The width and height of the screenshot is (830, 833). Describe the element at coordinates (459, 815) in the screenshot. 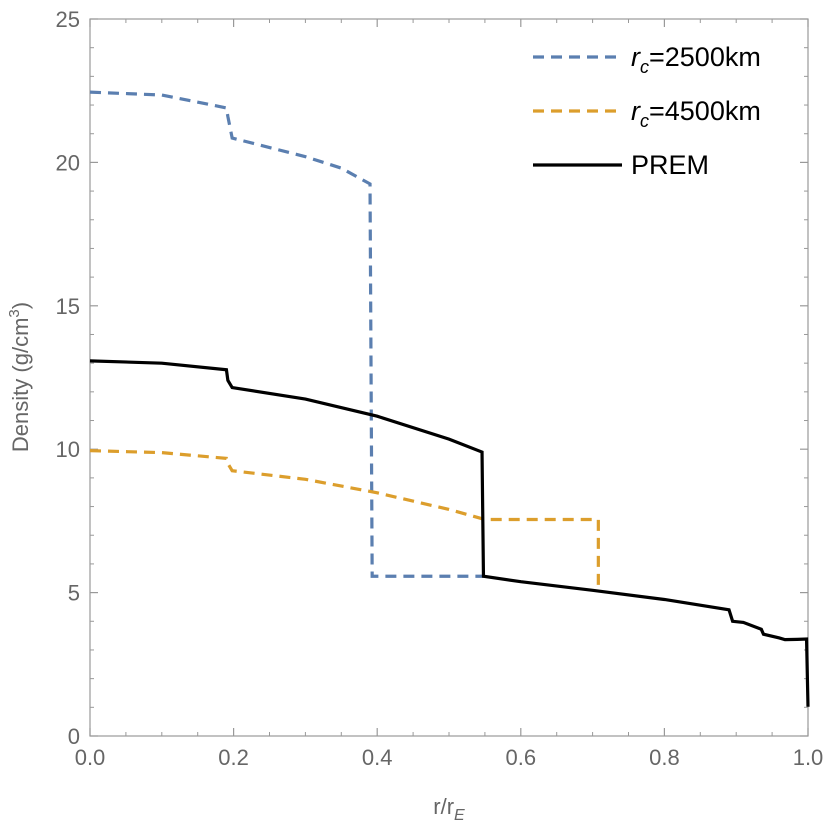

I see `x-axis-label-sub: E` at that location.